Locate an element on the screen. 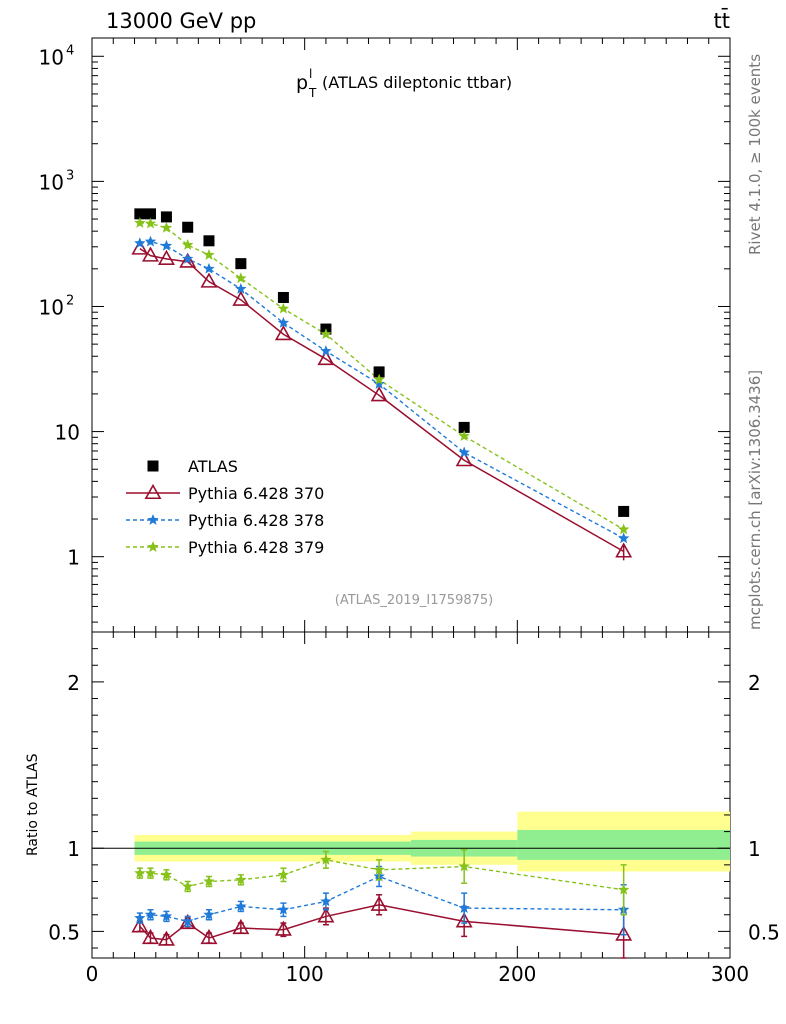 Image resolution: width=786 pixels, height=1024 pixels. analysis-id: (ATLAS_2019_I1759875) is located at coordinates (414, 600).